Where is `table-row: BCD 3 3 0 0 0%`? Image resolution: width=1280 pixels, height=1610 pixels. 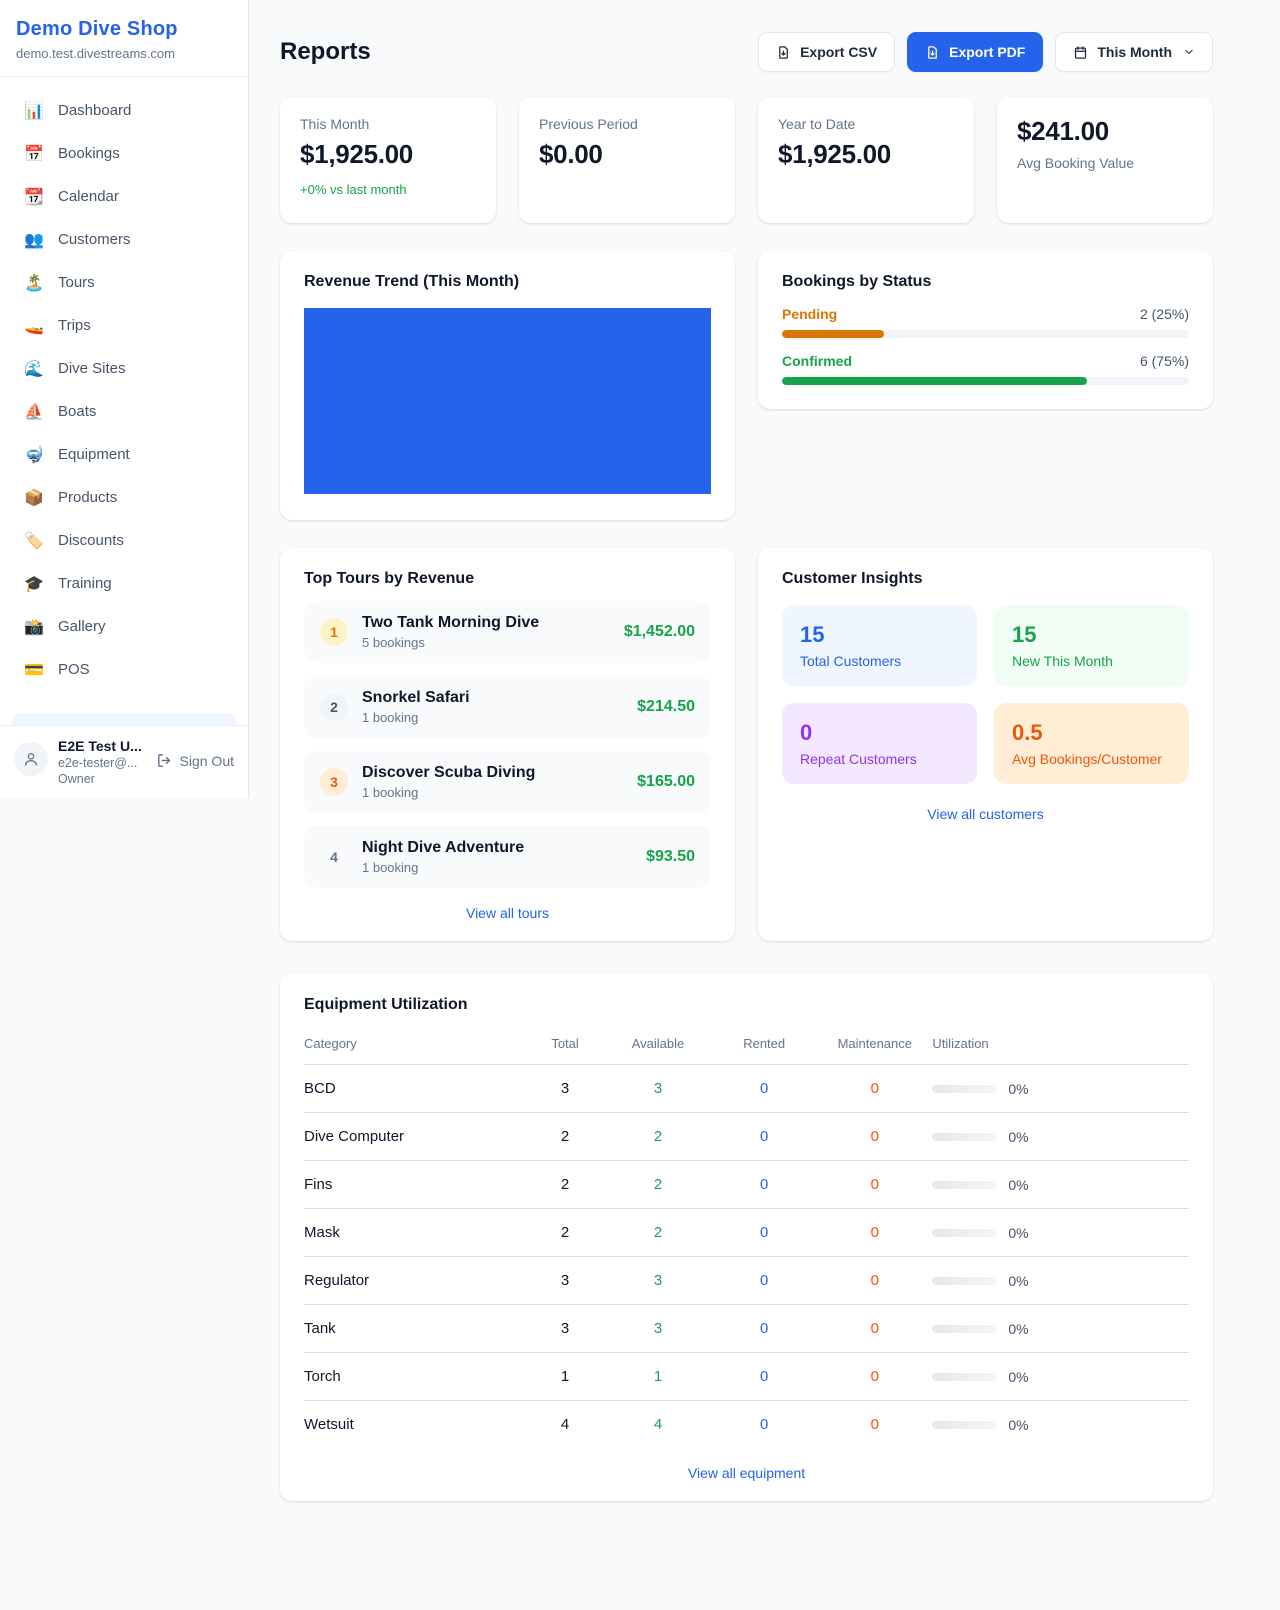 table-row: BCD 3 3 0 0 0% is located at coordinates (746, 1088).